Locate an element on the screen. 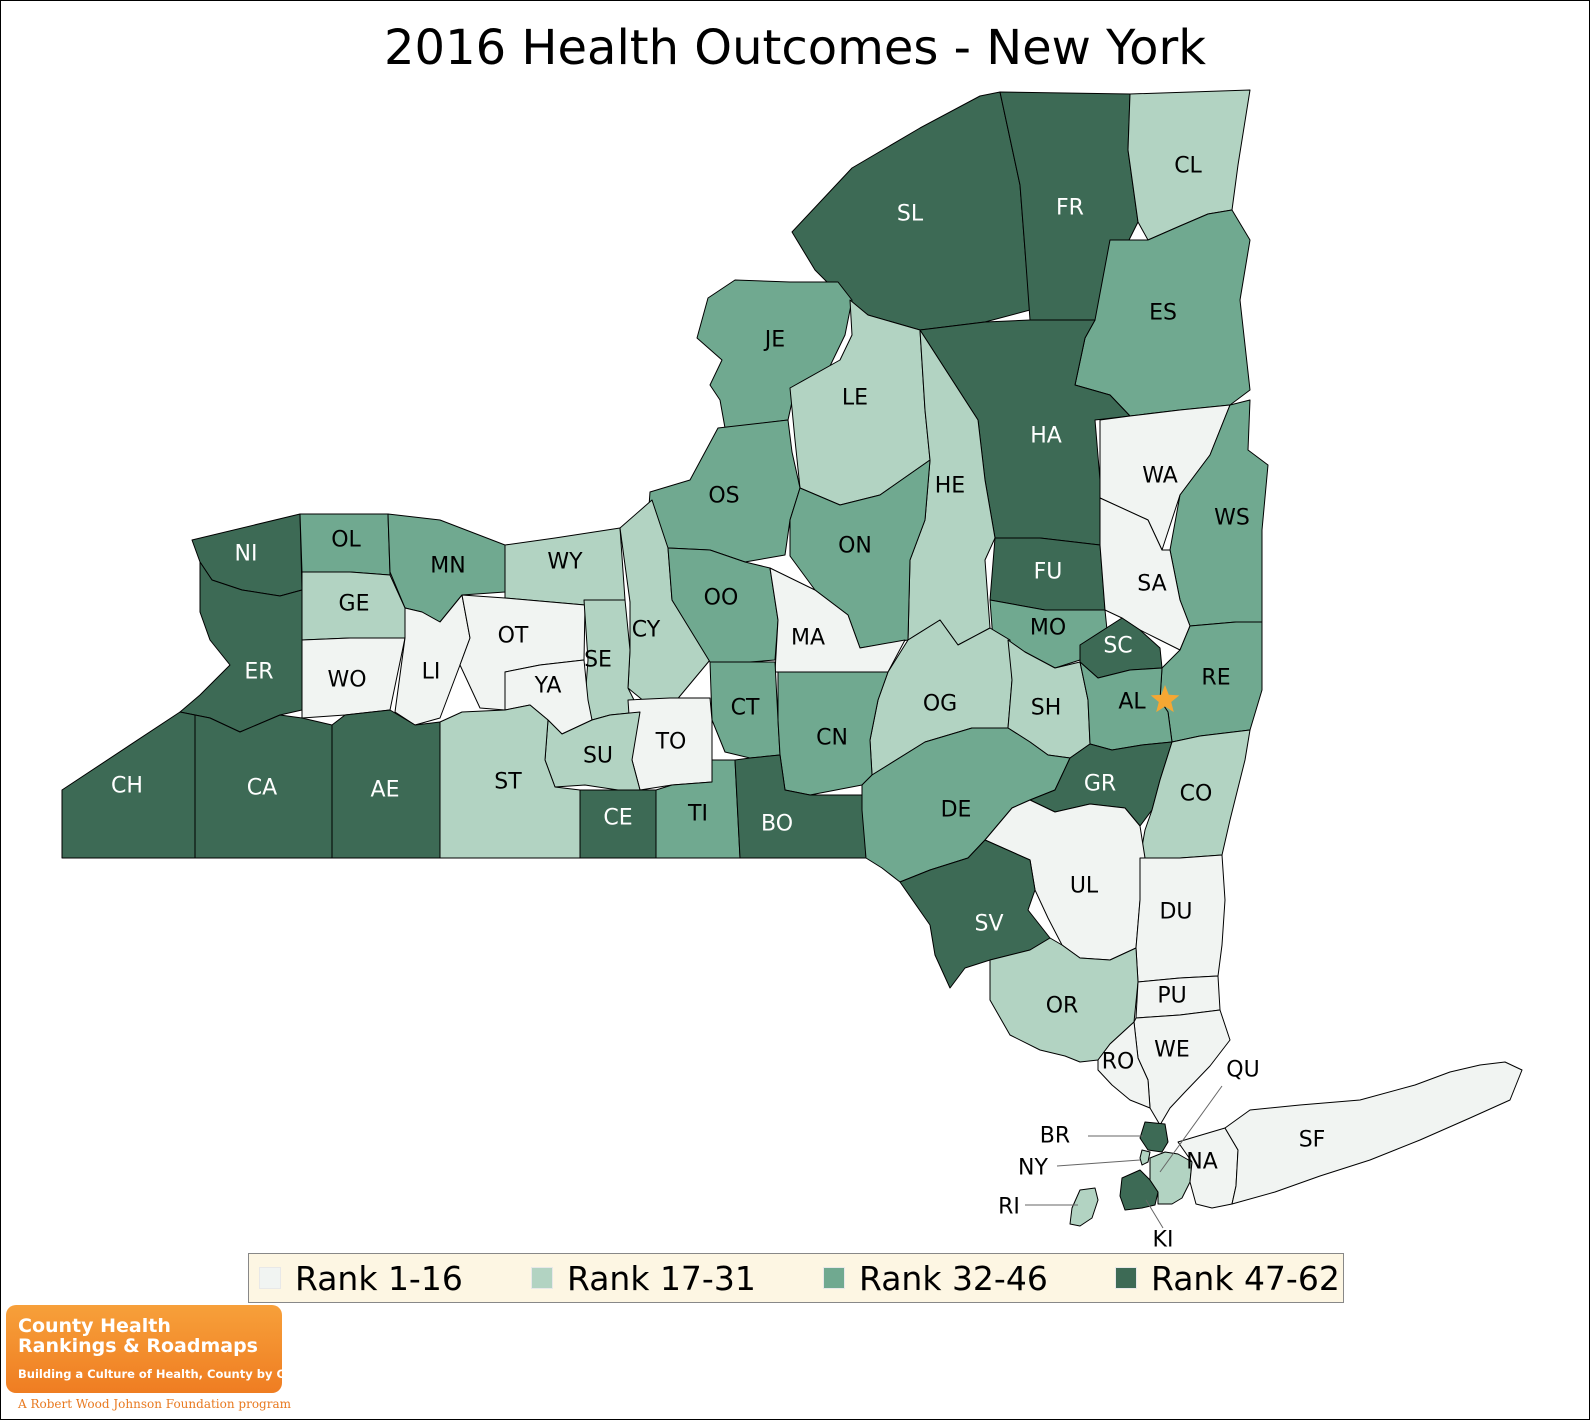 Image resolution: width=1590 pixels, height=1420 pixels. map-title: 2016 Health Outcomes - New York is located at coordinates (795, 48).